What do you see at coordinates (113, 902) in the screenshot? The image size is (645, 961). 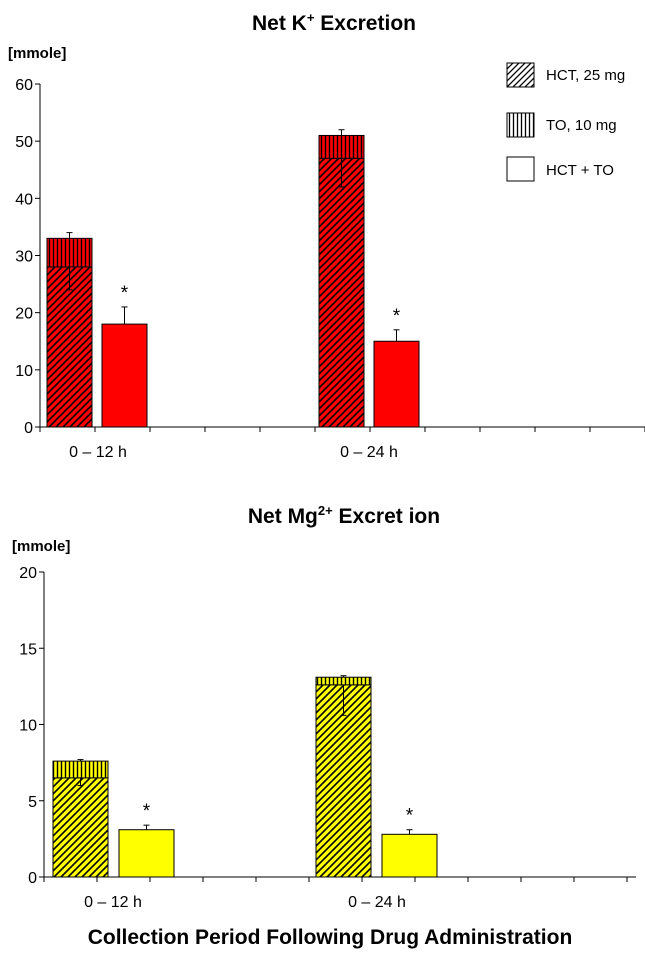 I see `chart2-category-label: 0 – 12 h` at bounding box center [113, 902].